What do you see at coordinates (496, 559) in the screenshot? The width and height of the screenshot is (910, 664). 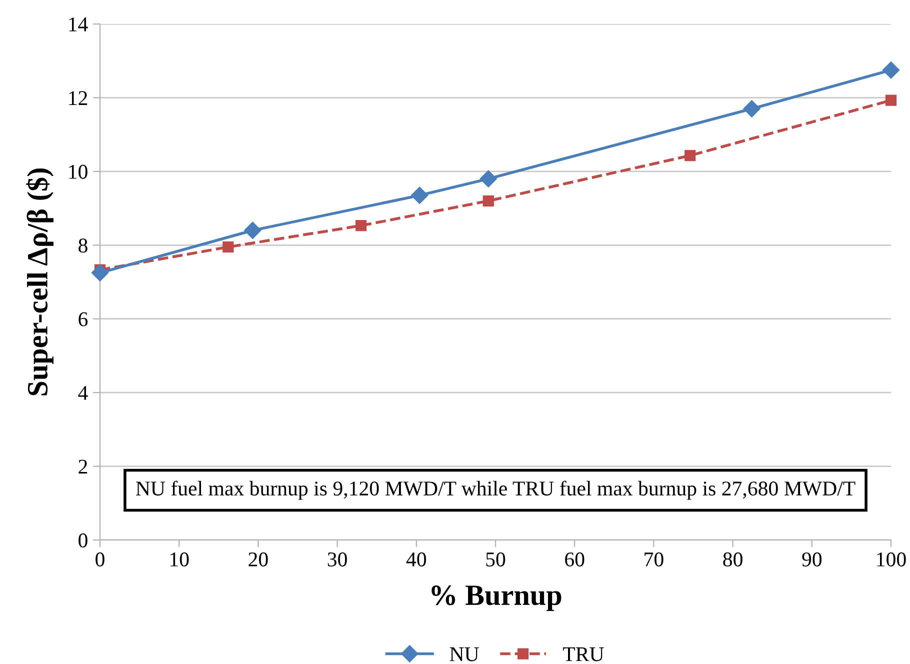 I see `x-tick-label: 50` at bounding box center [496, 559].